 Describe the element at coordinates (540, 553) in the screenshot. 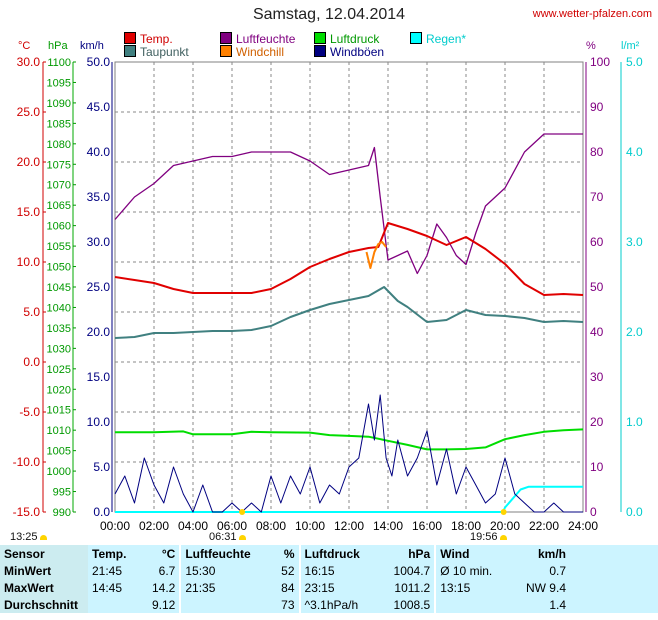

I see `stats-head-wind-unit: km/h` at that location.